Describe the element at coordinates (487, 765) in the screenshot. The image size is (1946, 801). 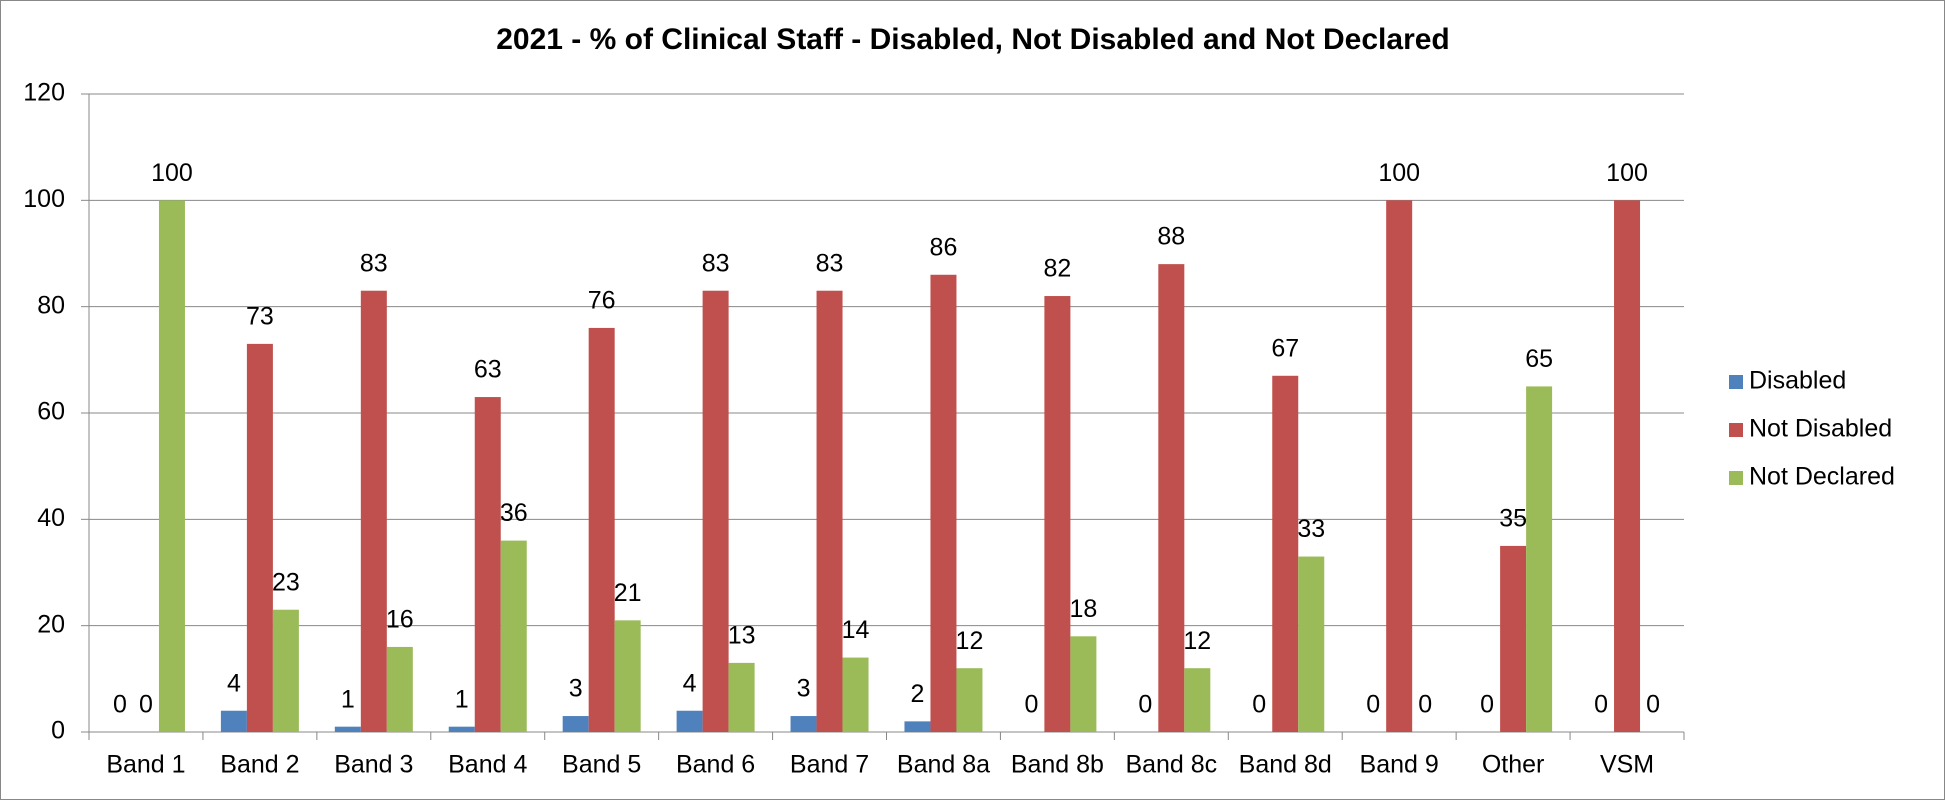
I see `x-tick-label: Band 4` at that location.